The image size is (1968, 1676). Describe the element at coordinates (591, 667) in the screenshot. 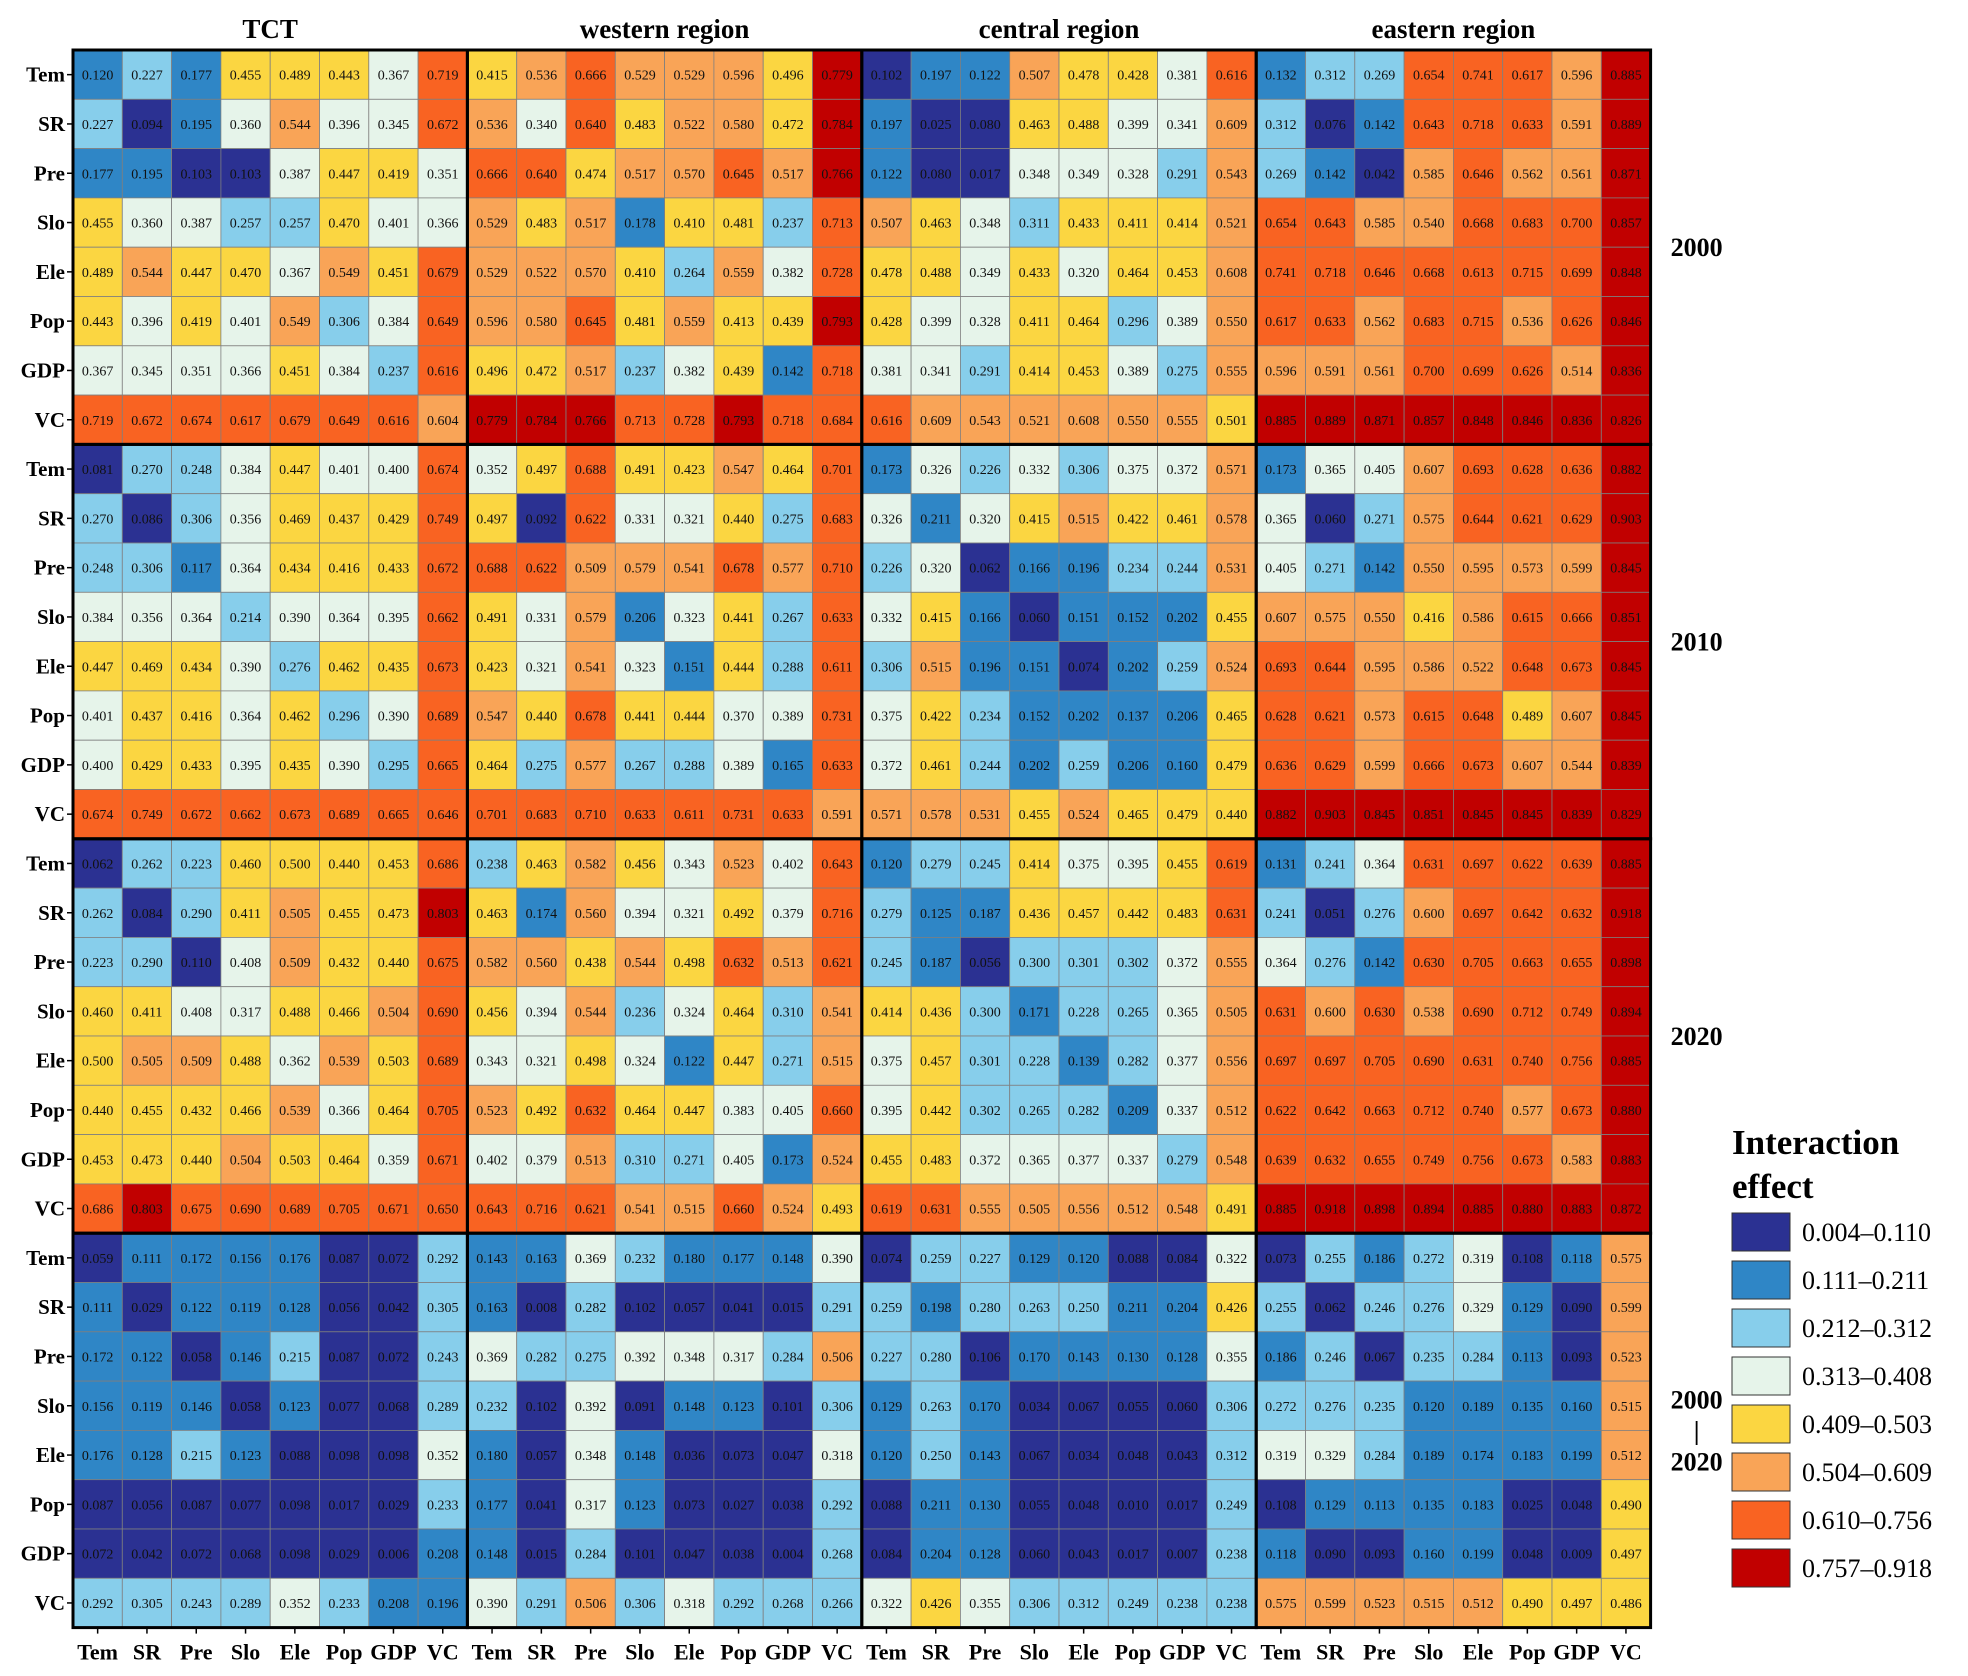

I see `cell-value-label: 0.541` at that location.